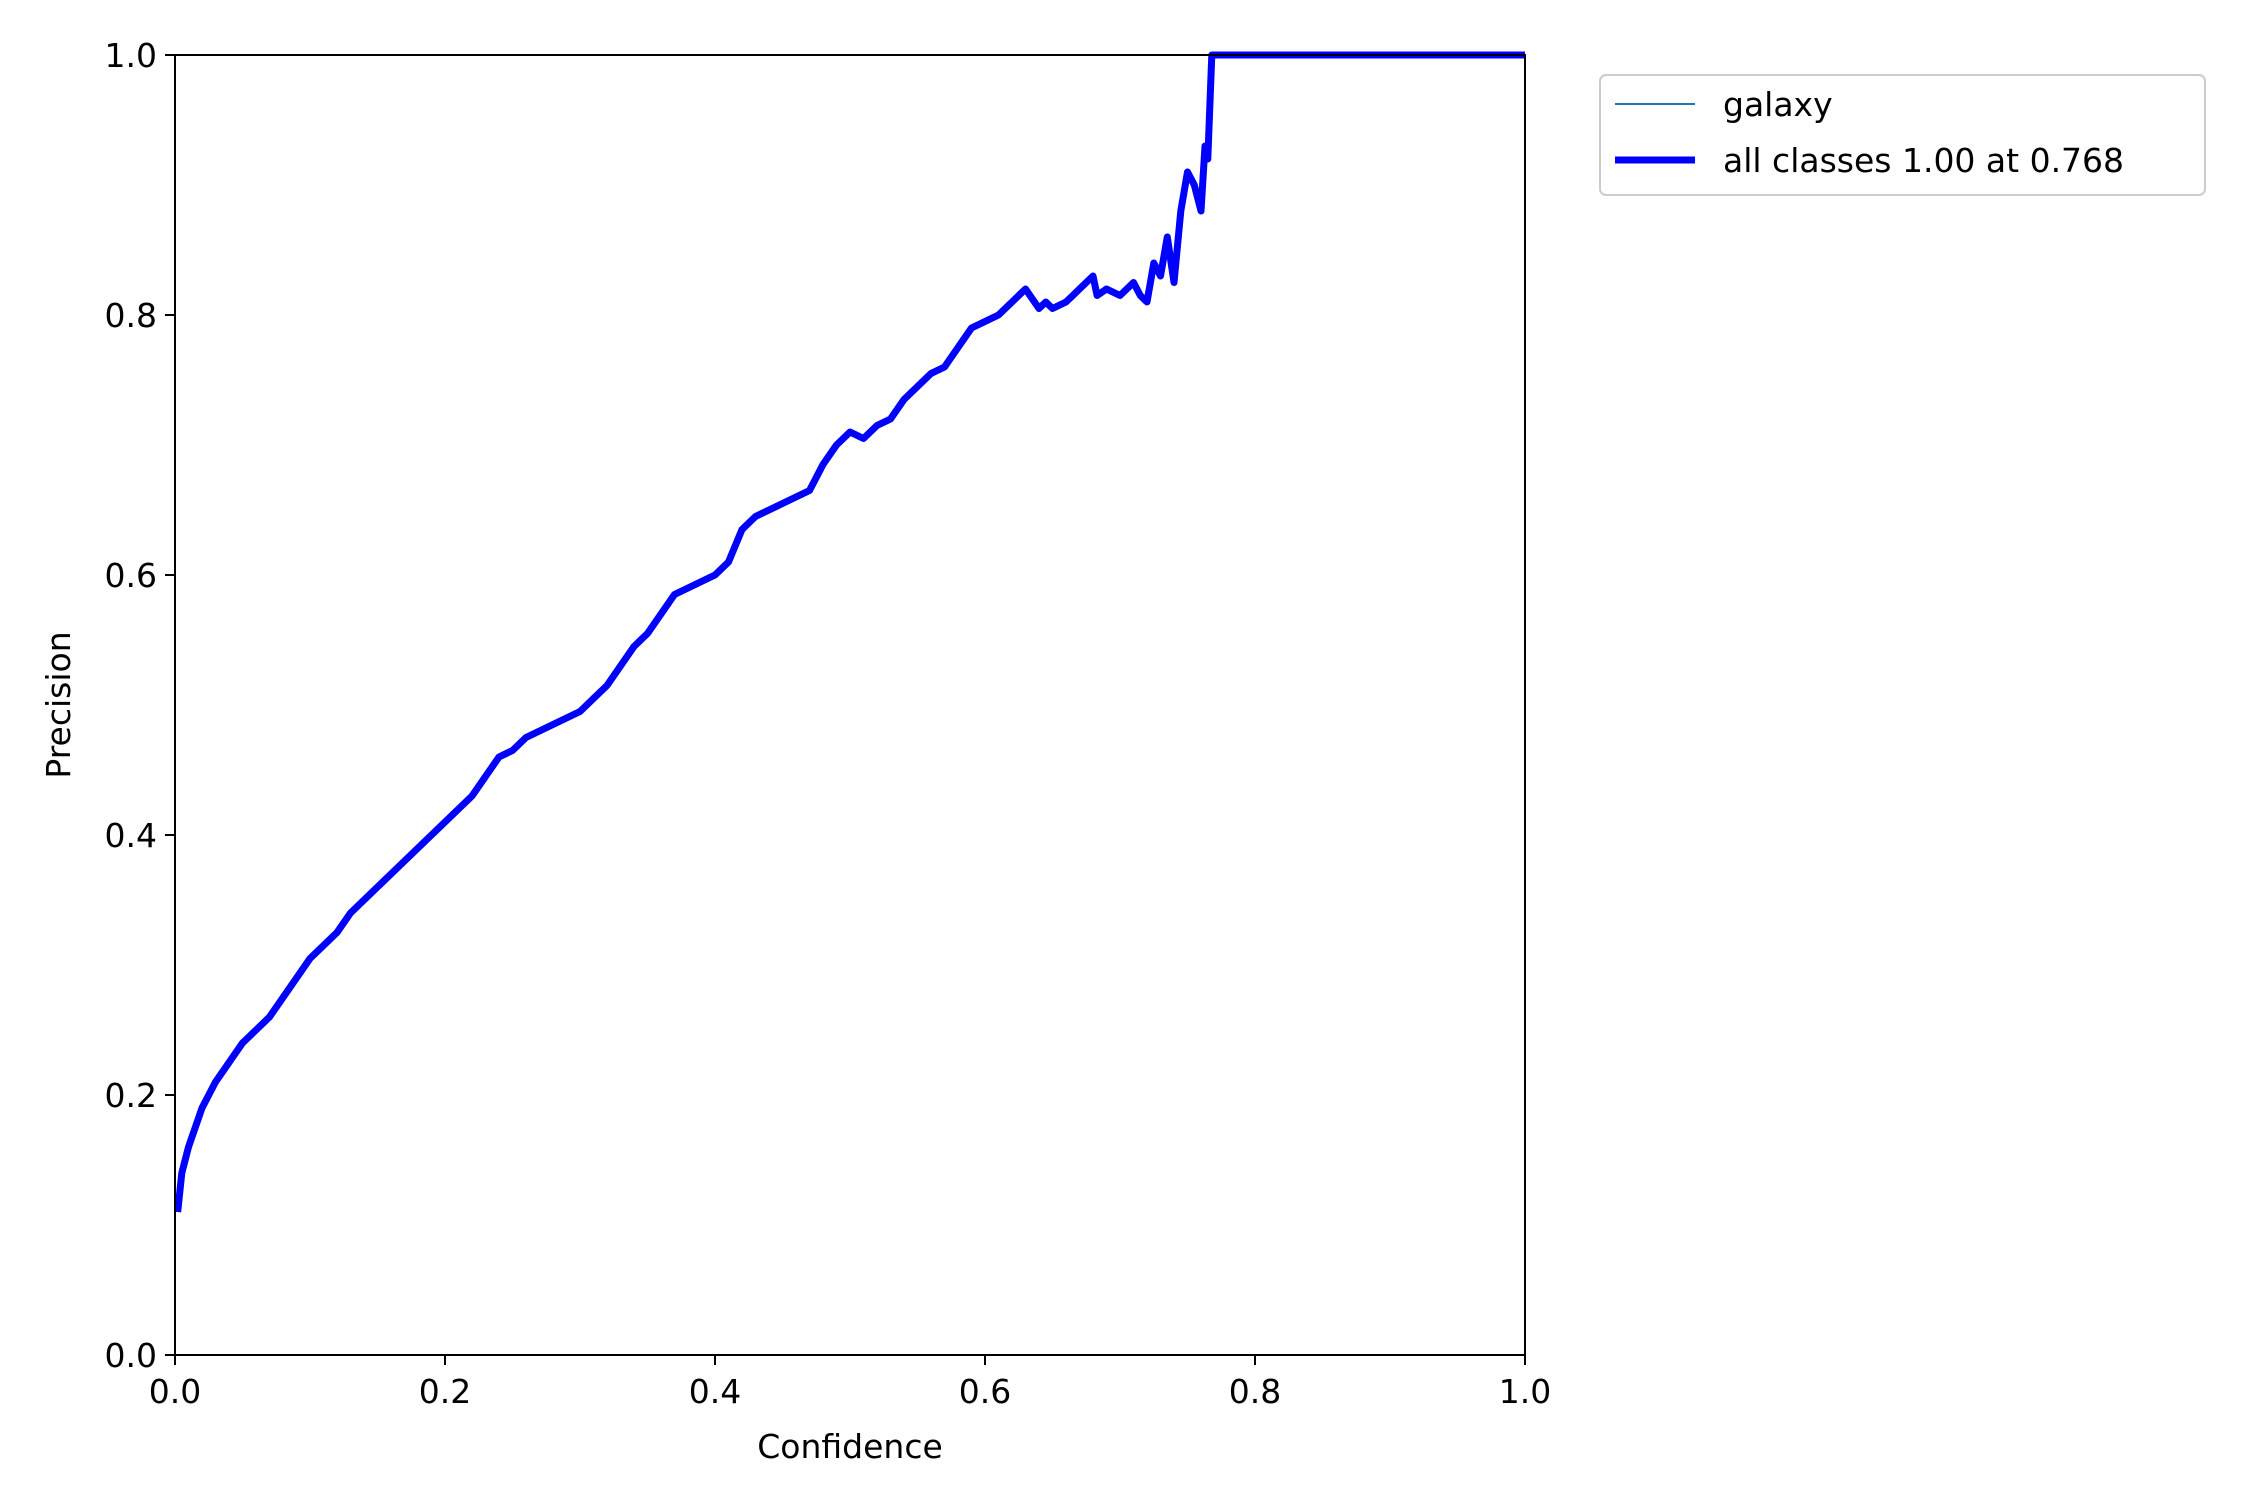 This screenshot has height=1500, width=2250. Describe the element at coordinates (1778, 104) in the screenshot. I see `legend-label-galaxy: galaxy` at that location.